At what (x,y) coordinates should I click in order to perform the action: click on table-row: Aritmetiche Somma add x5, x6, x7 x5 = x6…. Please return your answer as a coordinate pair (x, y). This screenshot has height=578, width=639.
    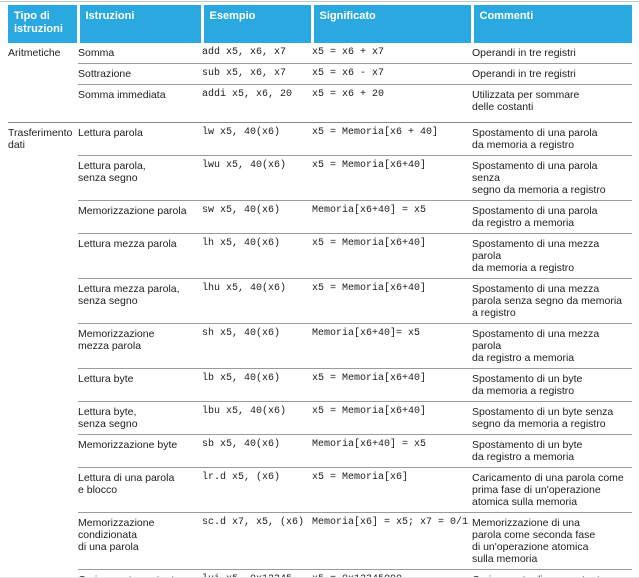
    Looking at the image, I should click on (320, 53).